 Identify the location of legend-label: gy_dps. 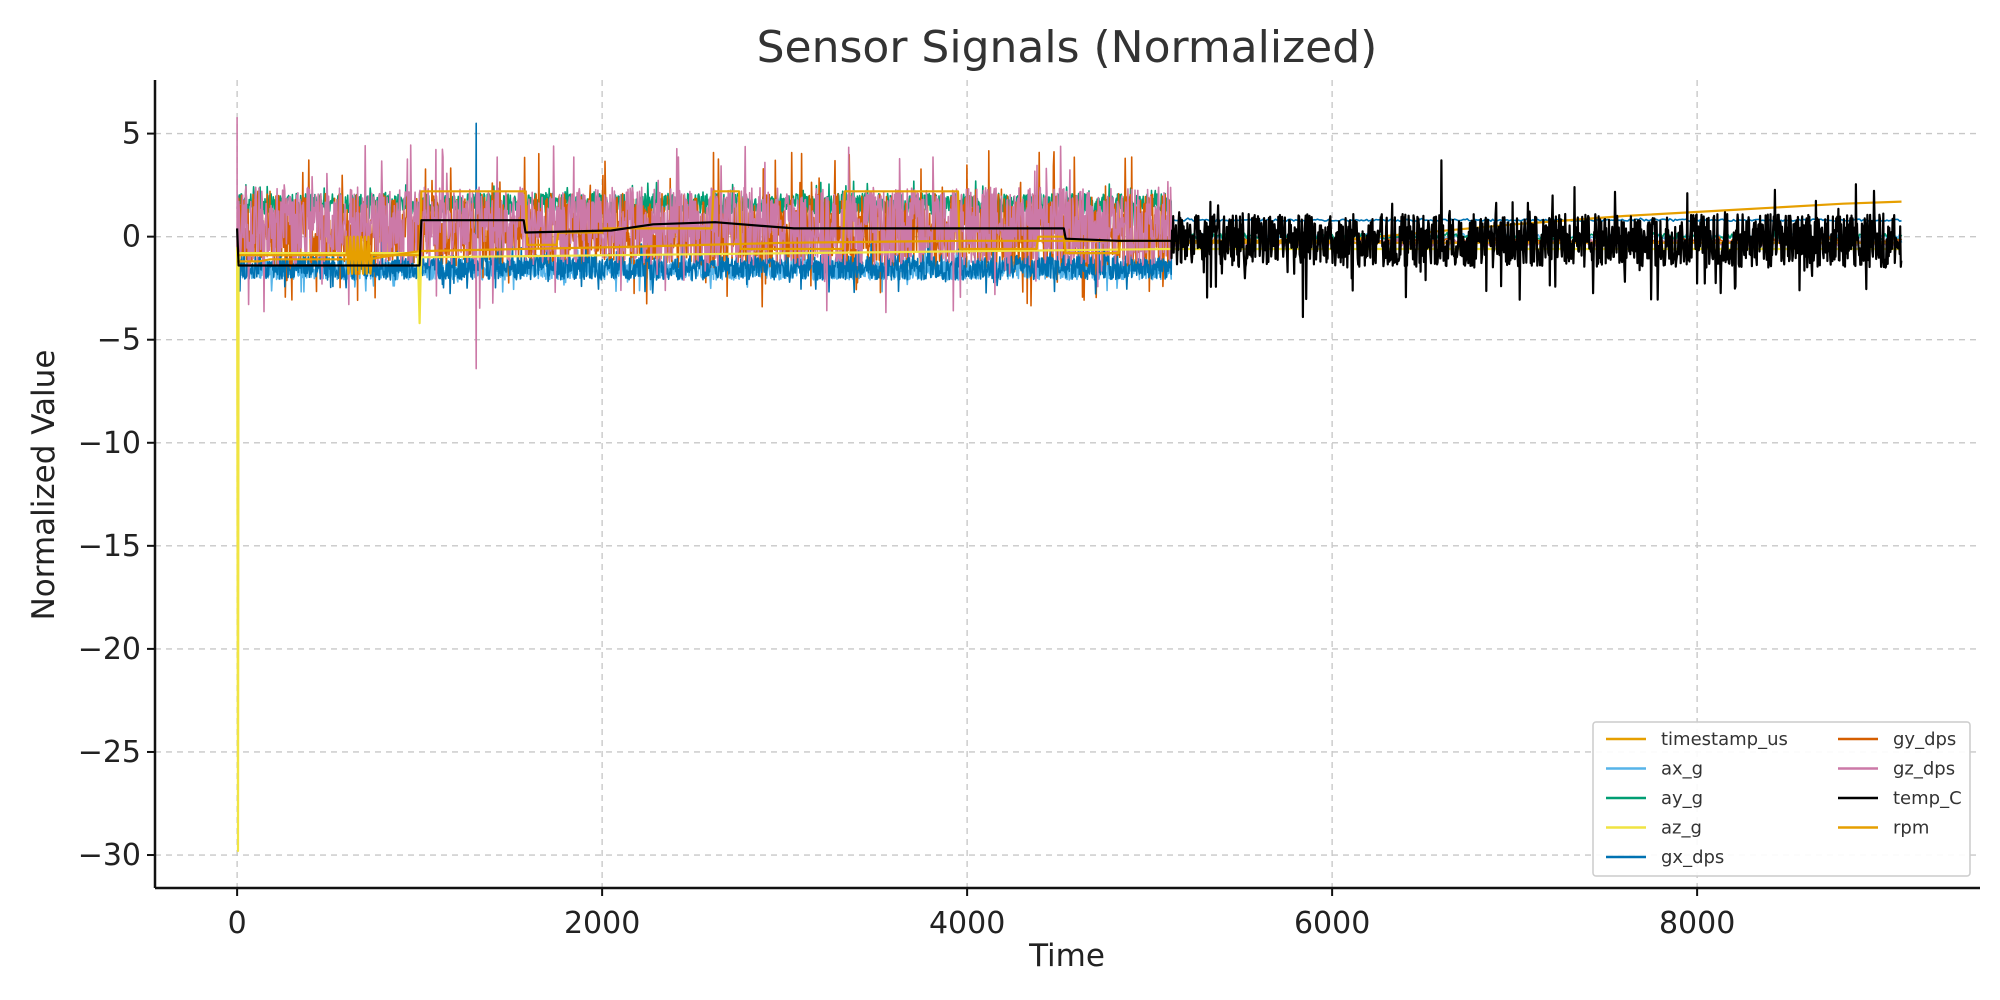
(1924, 739).